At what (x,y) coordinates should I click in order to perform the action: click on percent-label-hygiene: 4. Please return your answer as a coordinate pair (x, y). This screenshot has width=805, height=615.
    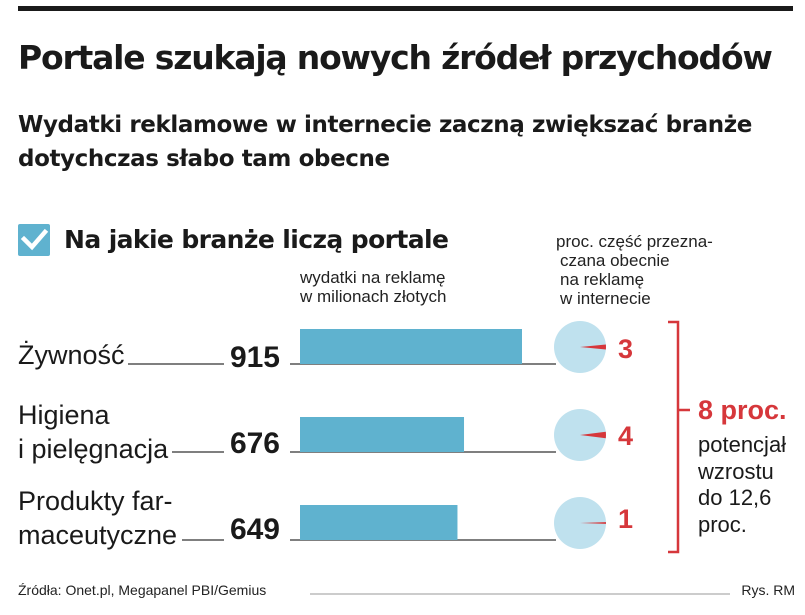
    Looking at the image, I should click on (626, 436).